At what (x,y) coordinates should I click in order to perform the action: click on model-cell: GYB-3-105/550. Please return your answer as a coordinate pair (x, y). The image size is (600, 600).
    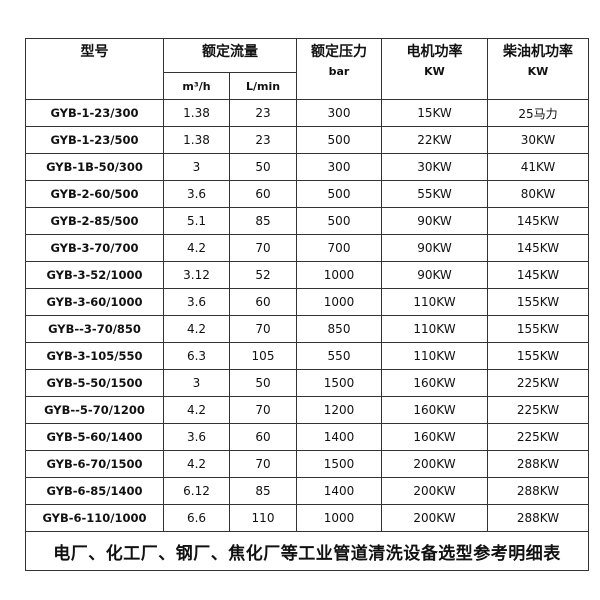
    Looking at the image, I should click on (94, 356).